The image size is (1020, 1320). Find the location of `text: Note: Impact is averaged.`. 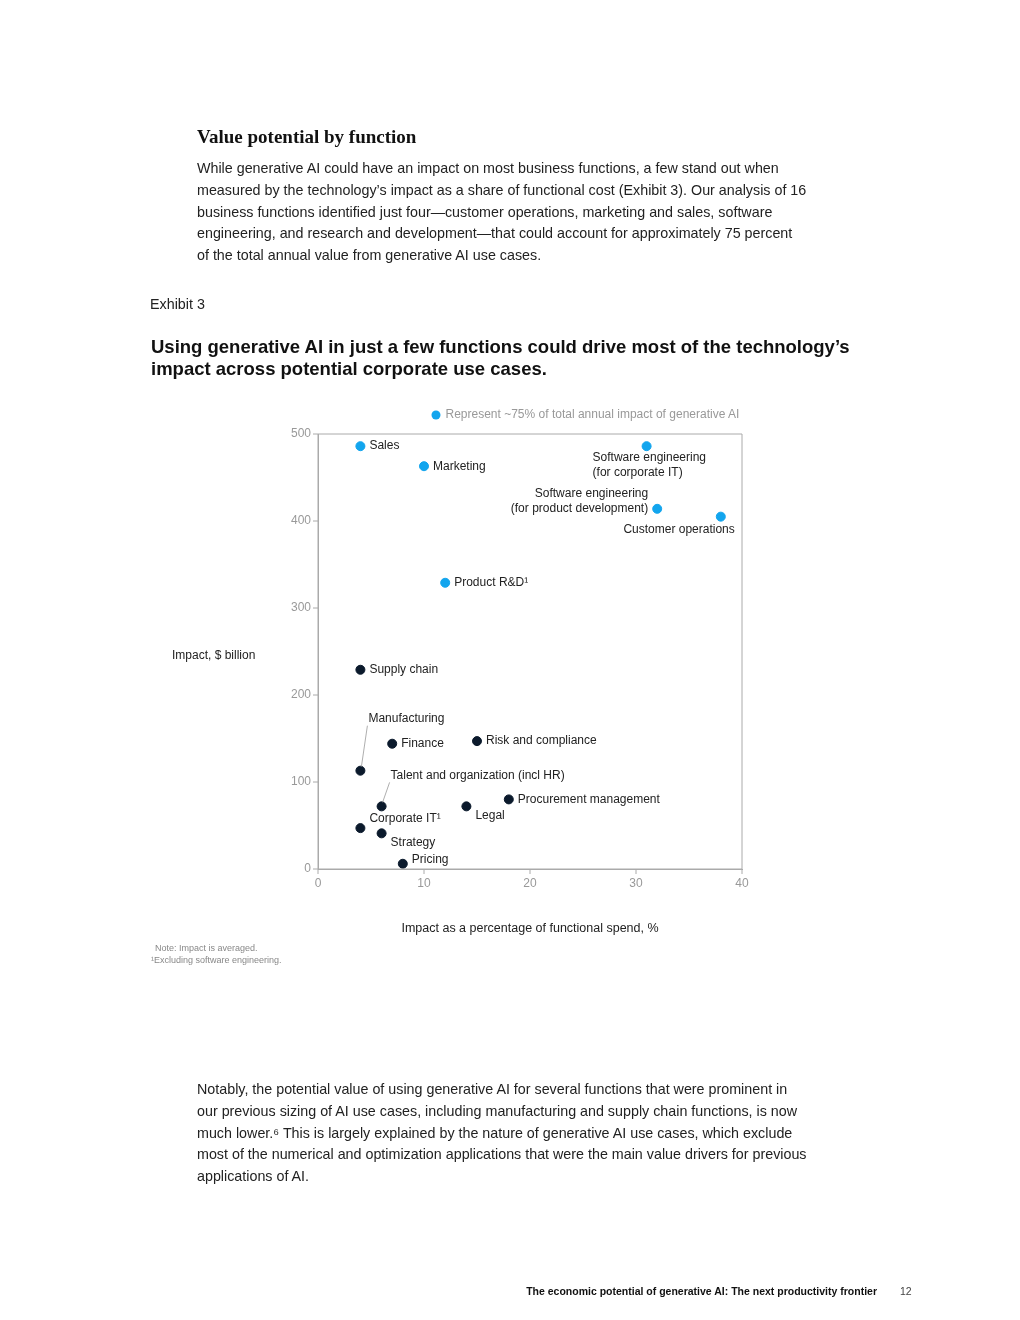

text: Note: Impact is averaged. is located at coordinates (207, 948).